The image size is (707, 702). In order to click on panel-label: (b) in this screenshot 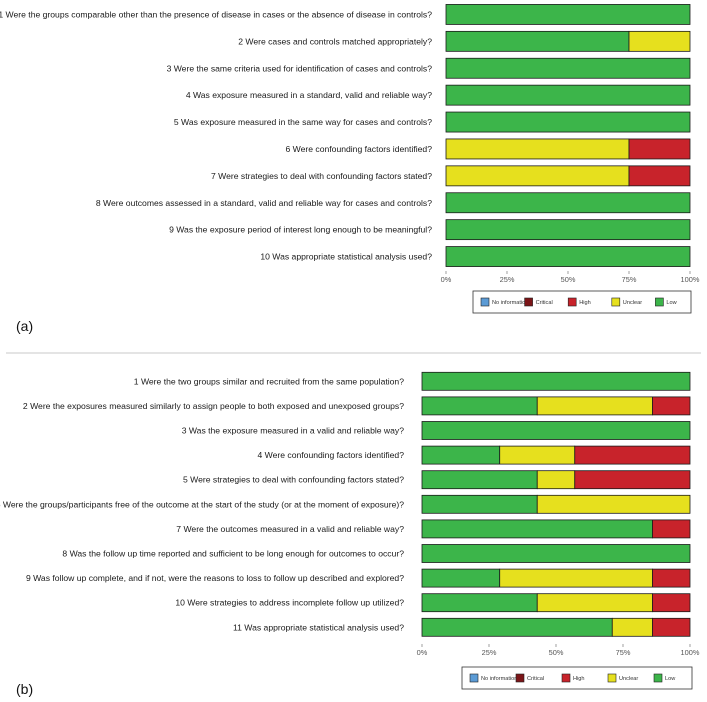, I will do `click(24, 689)`.